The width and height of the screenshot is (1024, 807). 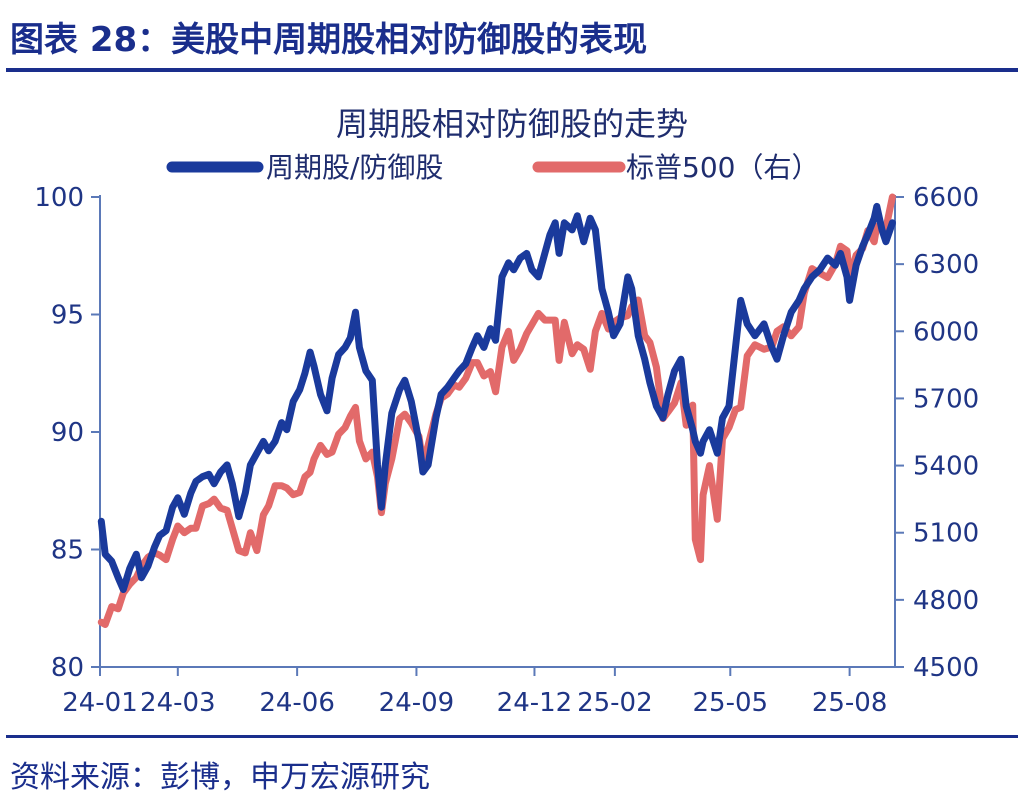 I want to click on right-tick-label: 6600, so click(x=946, y=198).